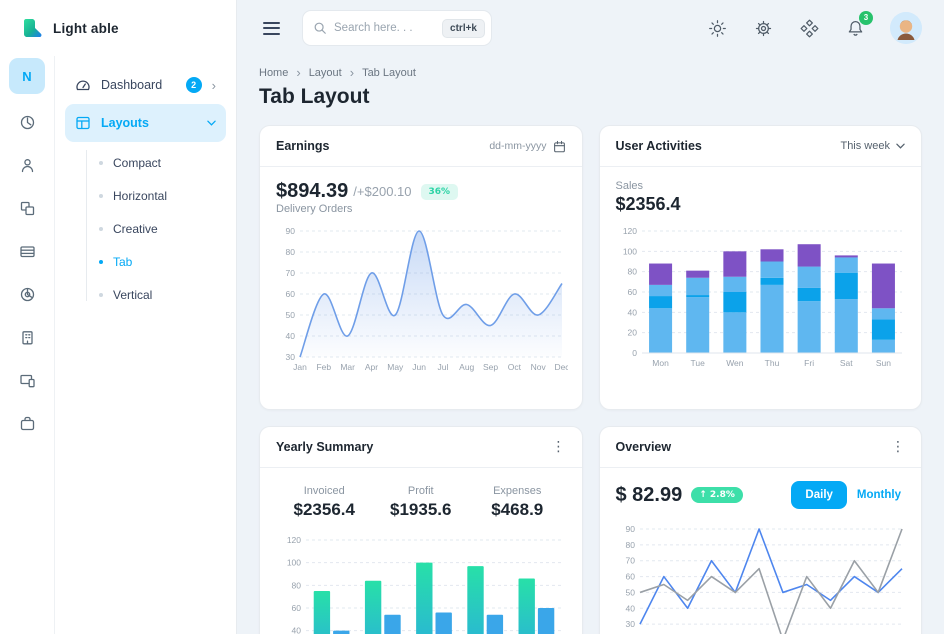  I want to click on briefcase-icon, so click(27, 423).